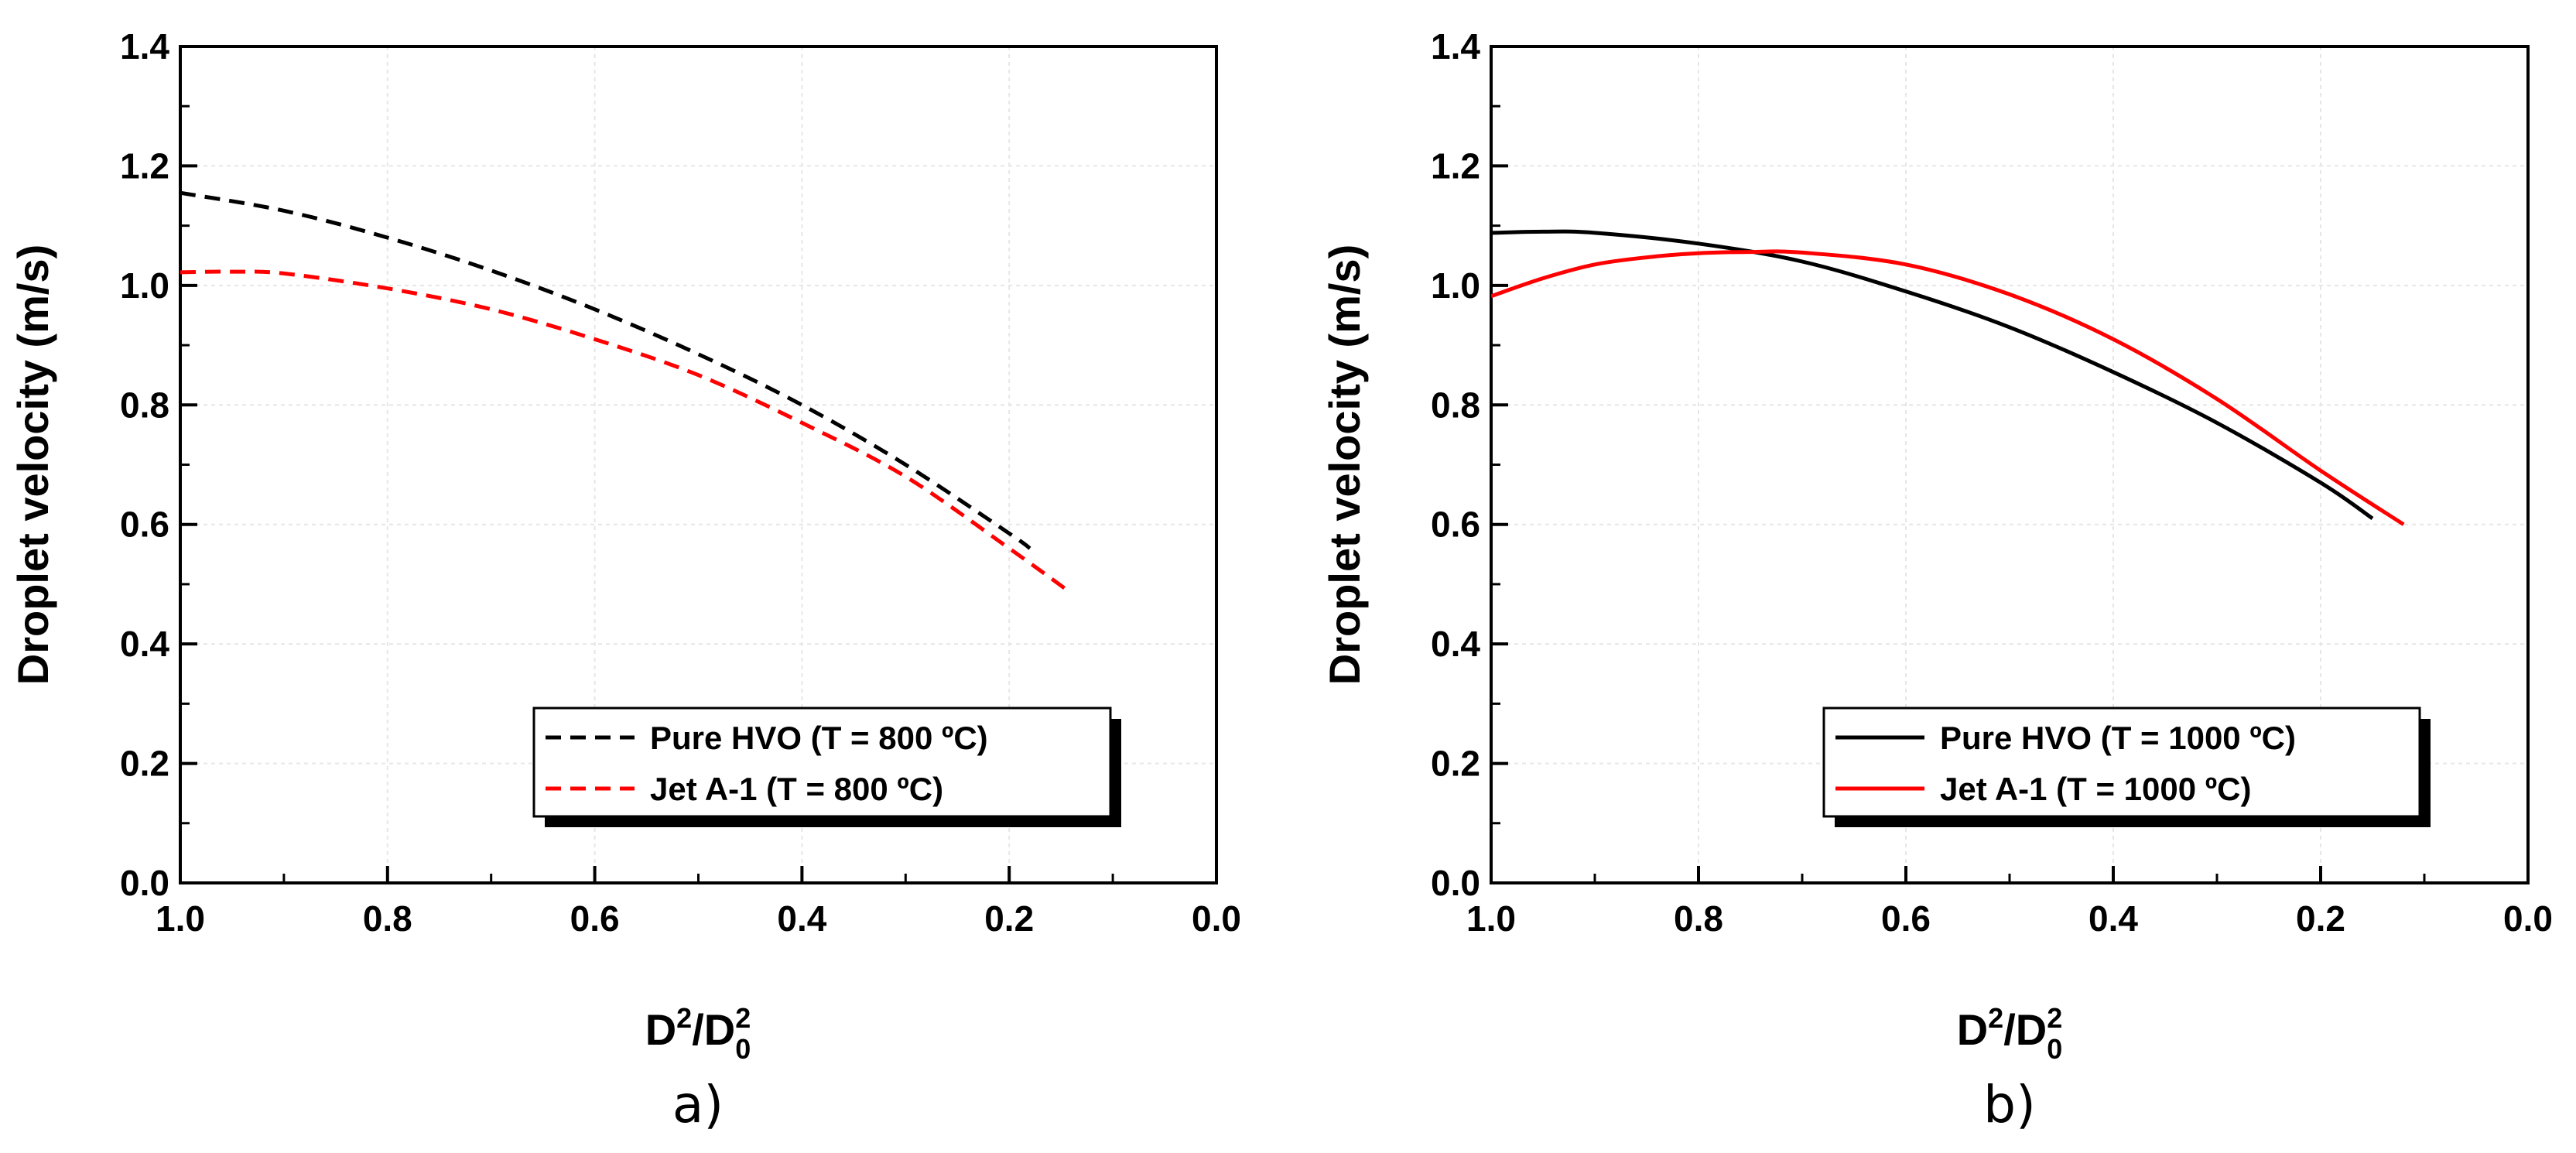 The height and width of the screenshot is (1153, 2576). Describe the element at coordinates (698, 1104) in the screenshot. I see `panel-label: a)` at that location.